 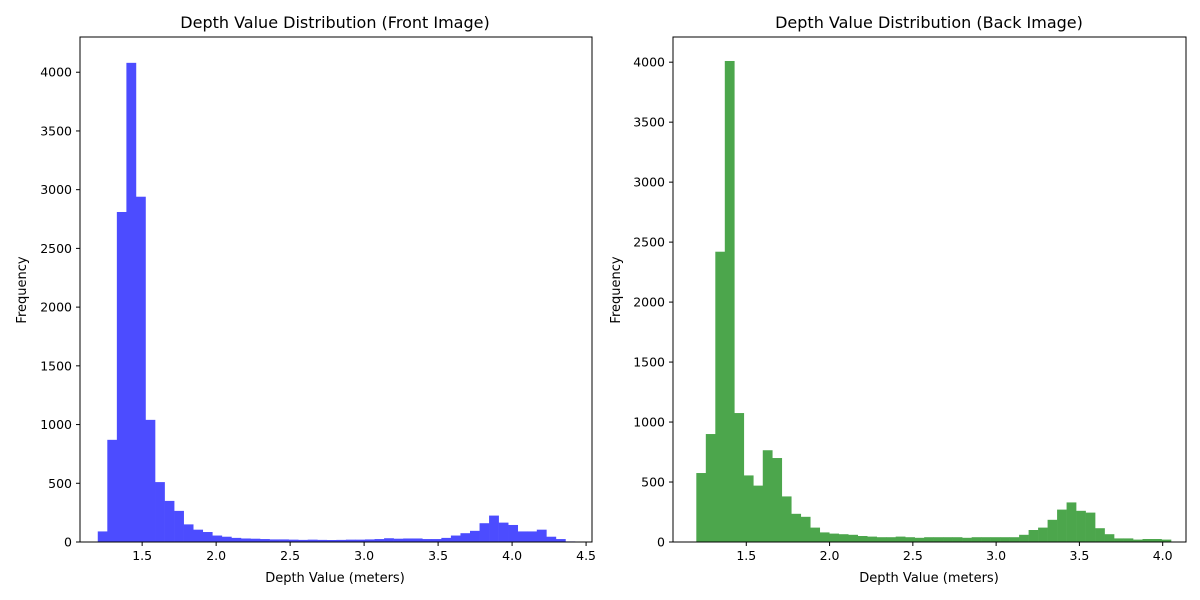 I want to click on y-tick-label: 2000, so click(x=649, y=302).